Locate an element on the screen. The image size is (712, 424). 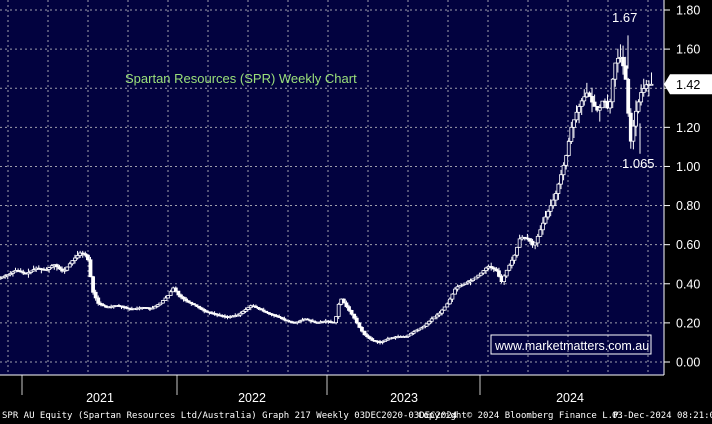
watermark: www.marketmatters.com.au is located at coordinates (571, 344).